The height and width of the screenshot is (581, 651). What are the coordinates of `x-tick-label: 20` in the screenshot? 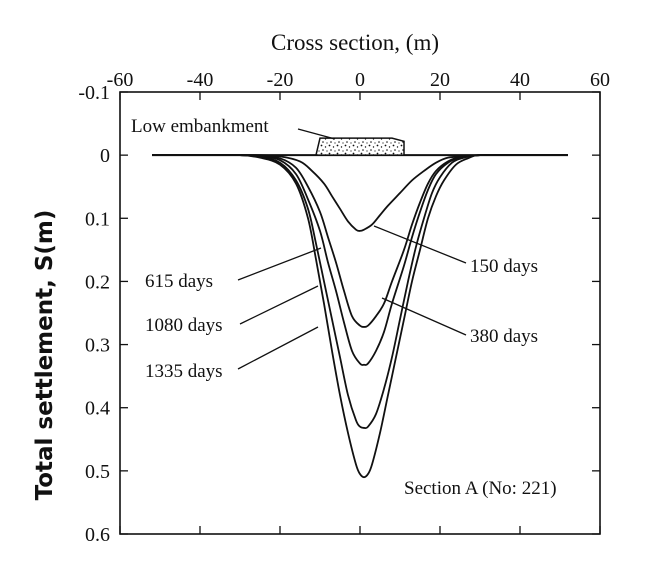 It's located at (440, 80).